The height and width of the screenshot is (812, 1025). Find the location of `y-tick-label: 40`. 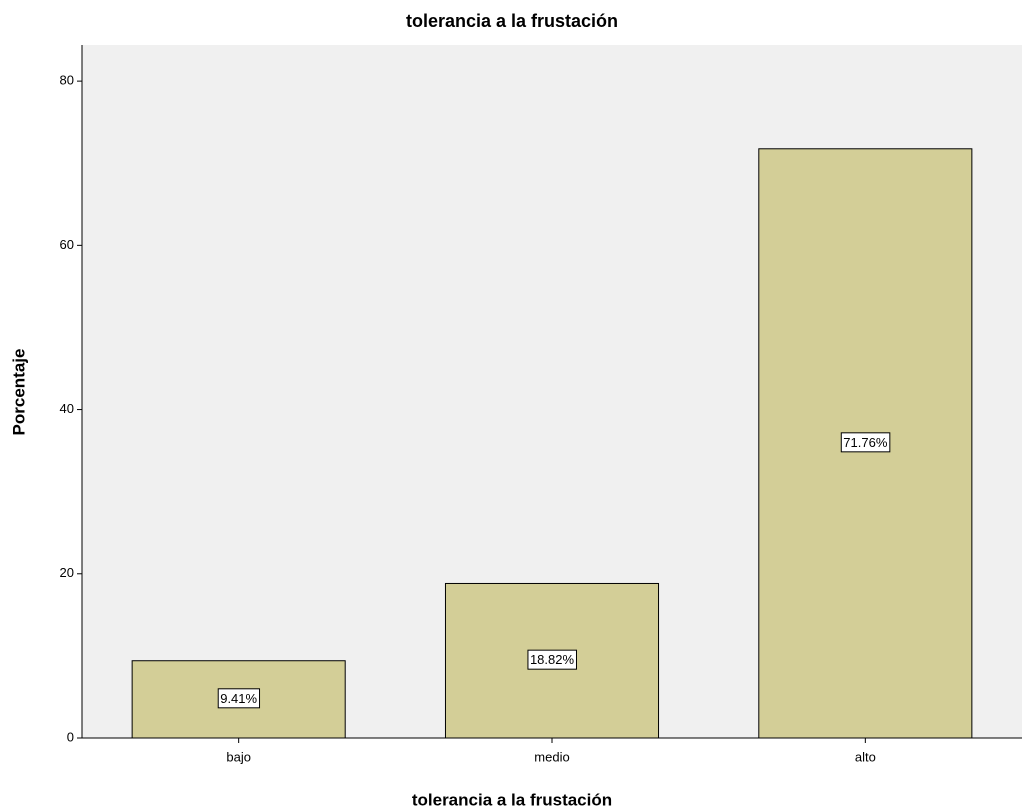

y-tick-label: 40 is located at coordinates (67, 408).